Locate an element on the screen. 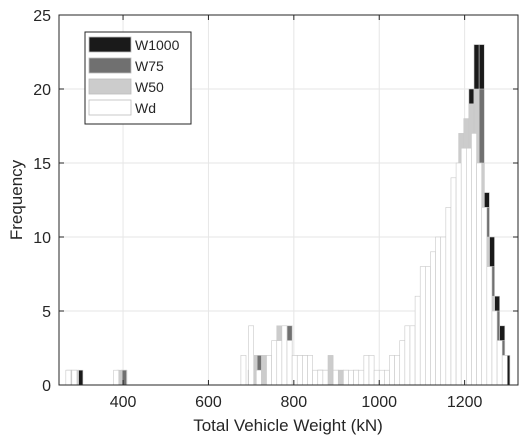 The width and height of the screenshot is (528, 447). x-axis-label: Total Vehicle Weight (kN) is located at coordinates (288, 425).